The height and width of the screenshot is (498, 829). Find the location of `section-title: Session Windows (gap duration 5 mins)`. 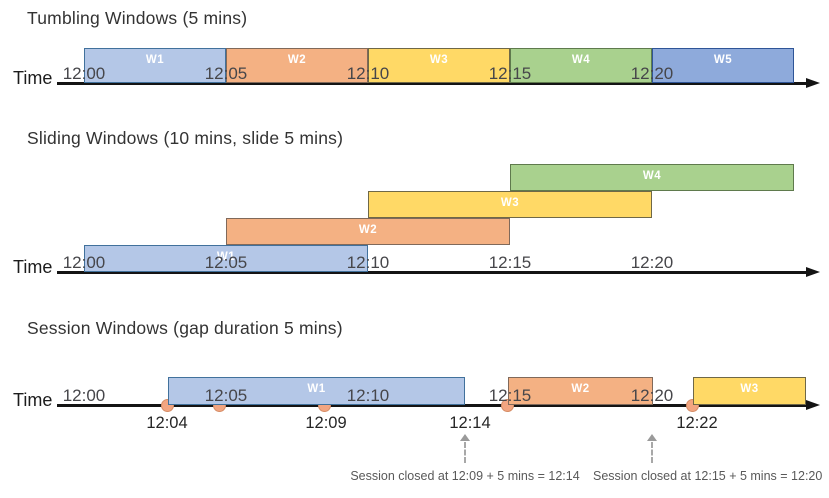

section-title: Session Windows (gap duration 5 mins) is located at coordinates (185, 328).